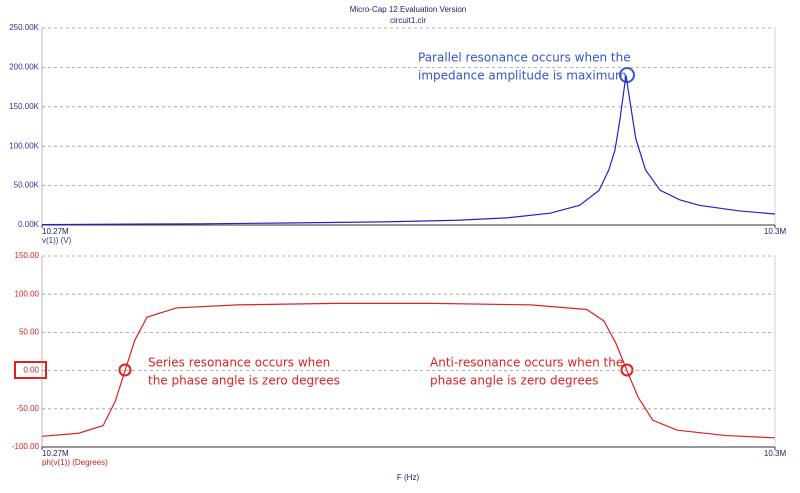 This screenshot has width=800, height=493. I want to click on y-axis-label: ph(v(1)) (Degrees), so click(75, 462).